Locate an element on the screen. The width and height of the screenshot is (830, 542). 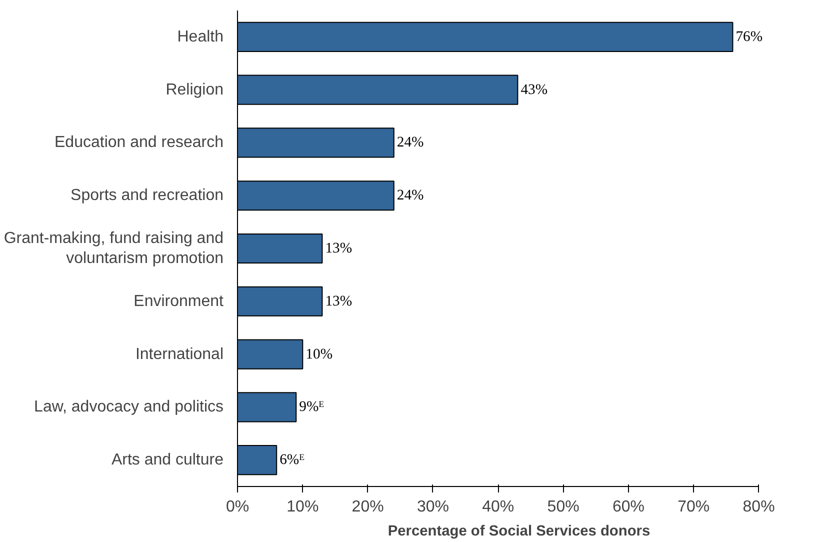
x-tick-label: 20% is located at coordinates (368, 507).